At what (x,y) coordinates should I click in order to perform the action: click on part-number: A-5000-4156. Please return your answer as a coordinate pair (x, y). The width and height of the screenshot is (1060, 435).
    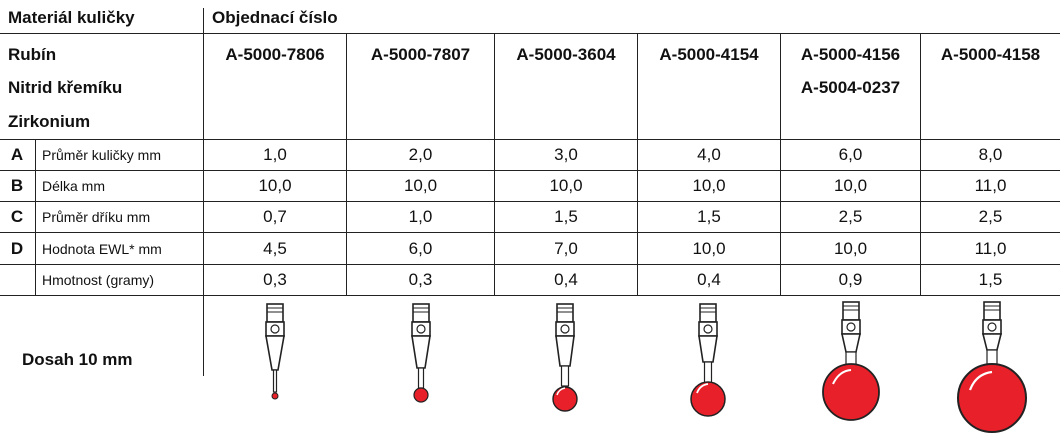
    Looking at the image, I should click on (850, 54).